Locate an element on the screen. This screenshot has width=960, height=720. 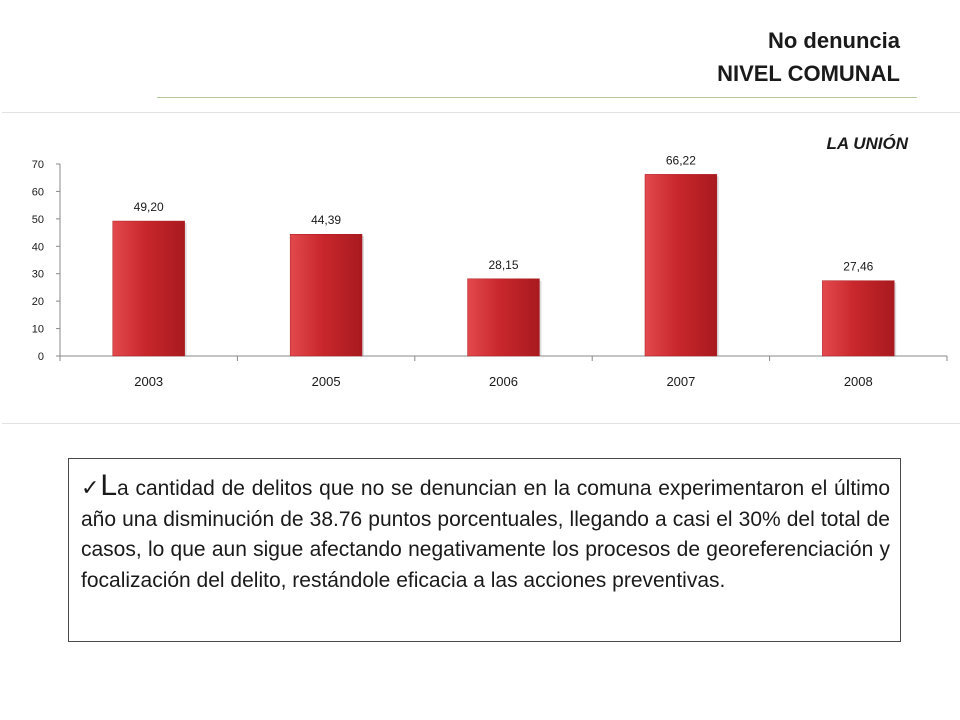
slide-title: No denuncia NIVEL COMUNAL is located at coordinates (808, 57).